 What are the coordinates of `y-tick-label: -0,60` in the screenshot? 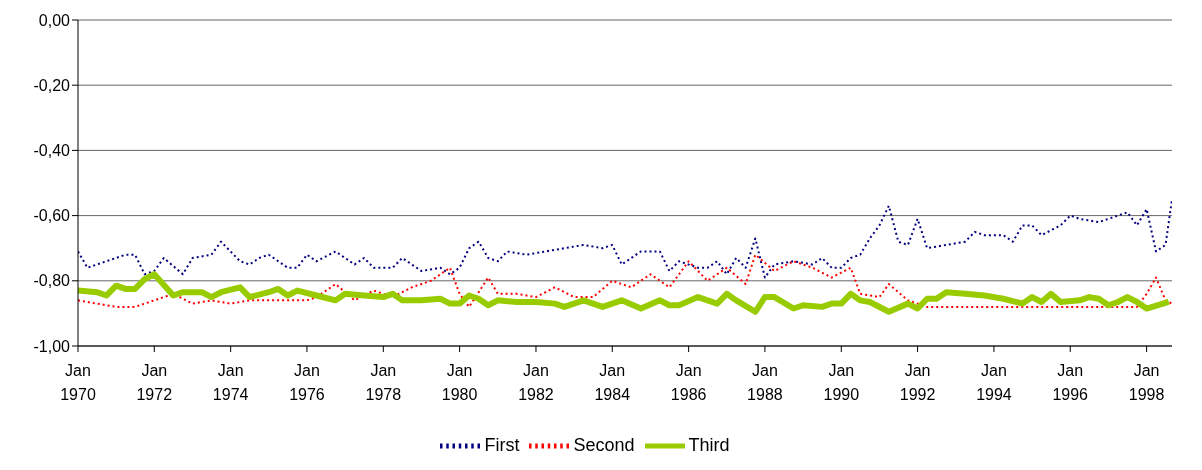 It's located at (52, 216).